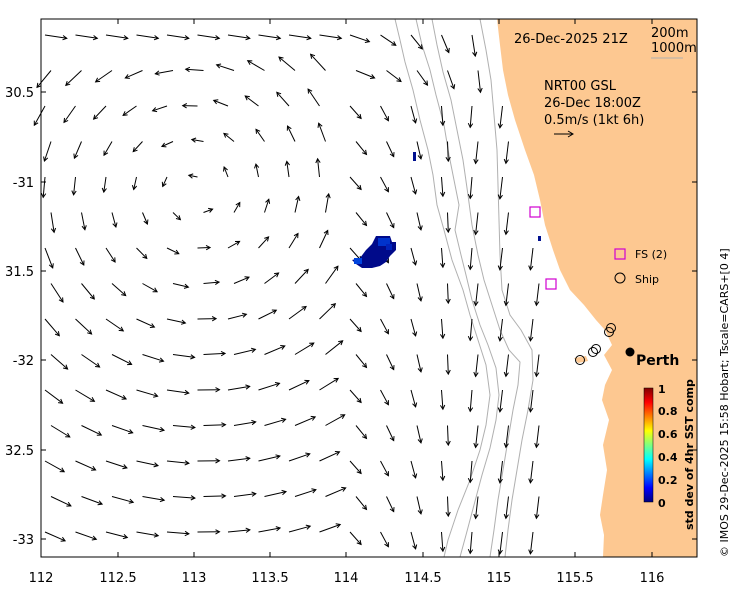 This screenshot has width=740, height=592. I want to click on colorbar-label: std dev of 4hr SST comp, so click(689, 454).